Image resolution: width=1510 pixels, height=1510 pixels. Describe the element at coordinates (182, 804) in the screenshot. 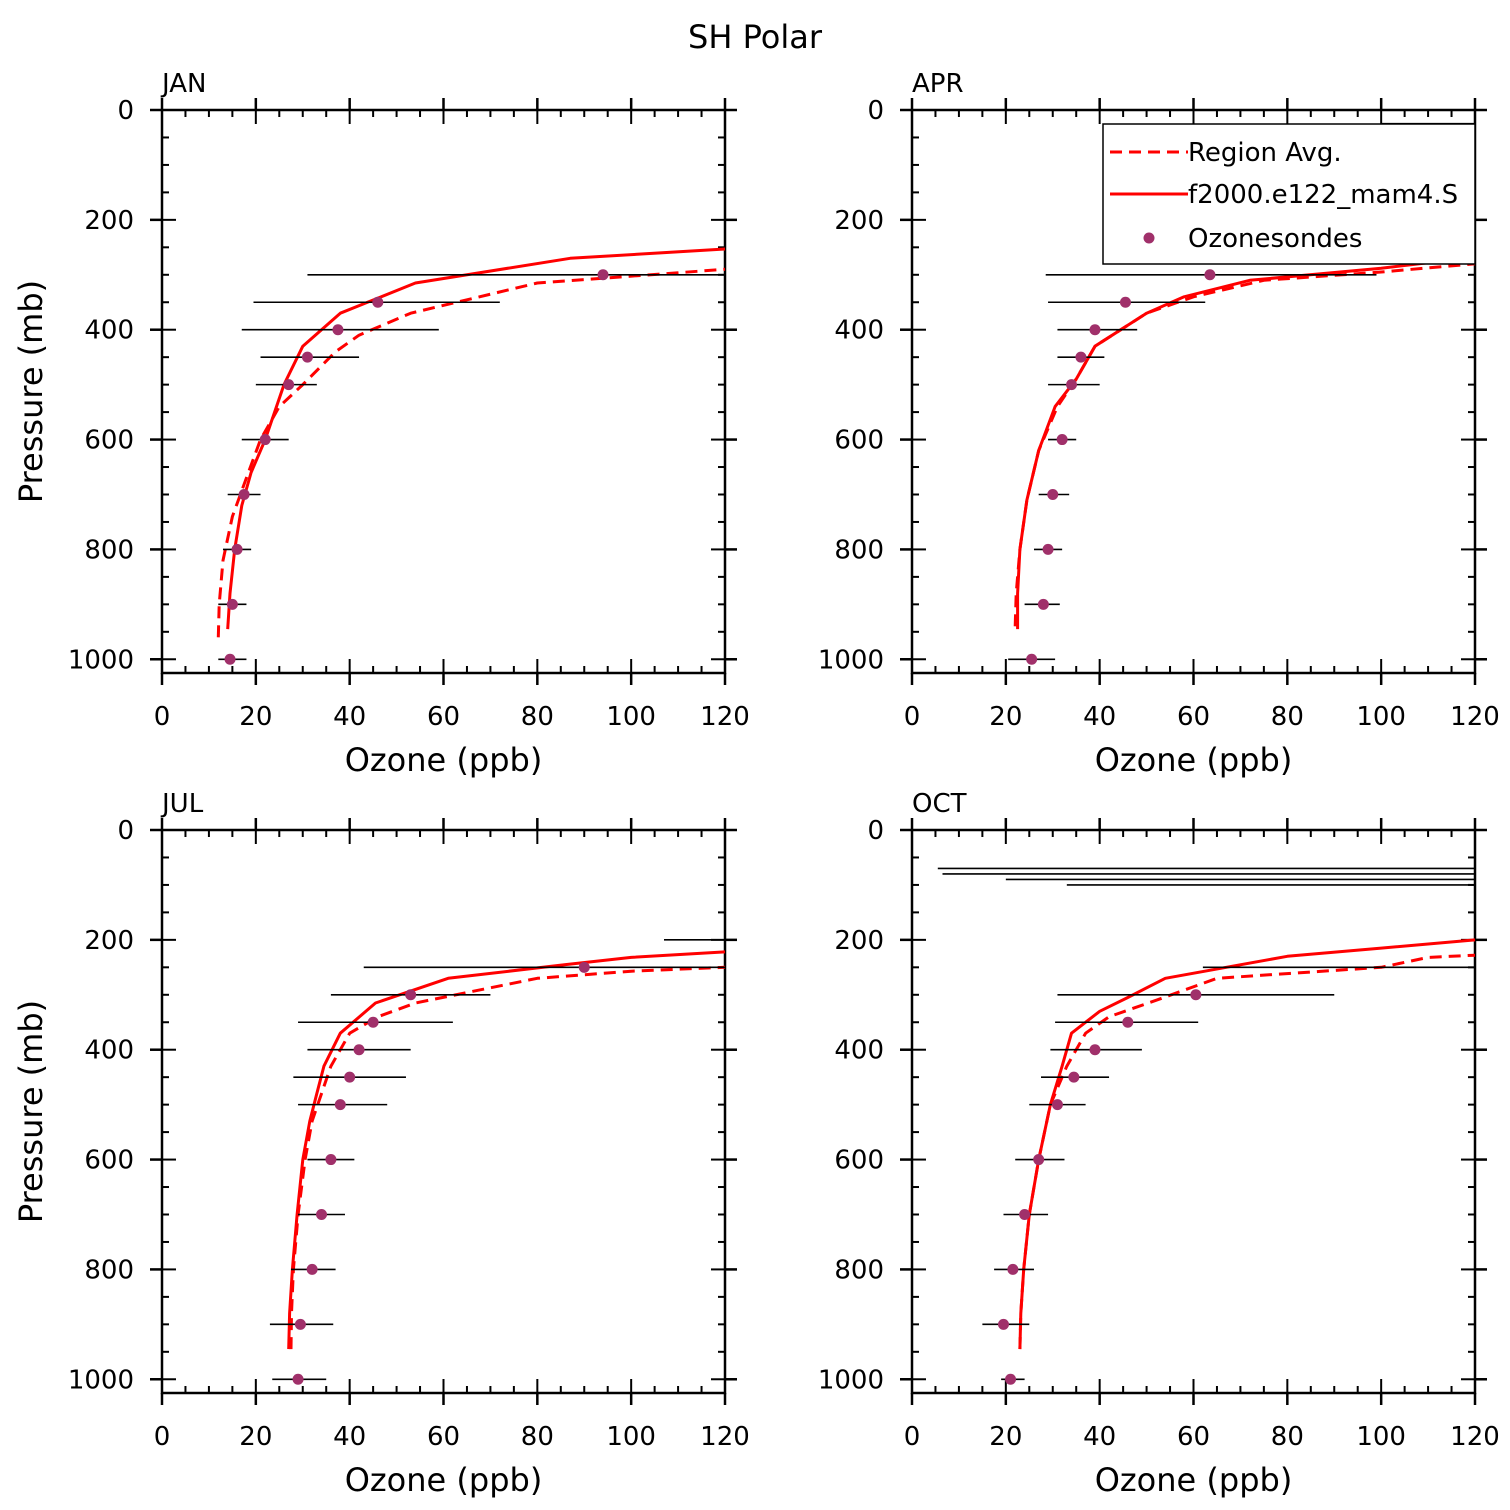

I see `panel-label: JUL` at that location.